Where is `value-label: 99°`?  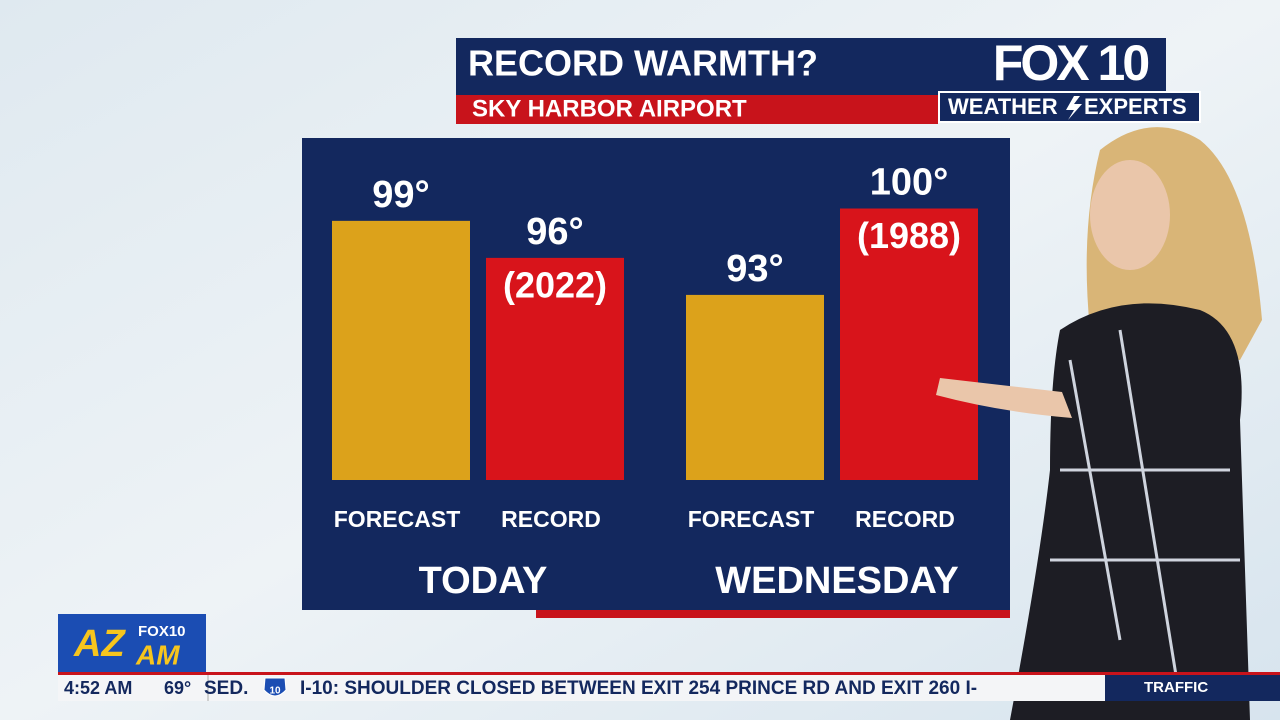
value-label: 99° is located at coordinates (400, 195).